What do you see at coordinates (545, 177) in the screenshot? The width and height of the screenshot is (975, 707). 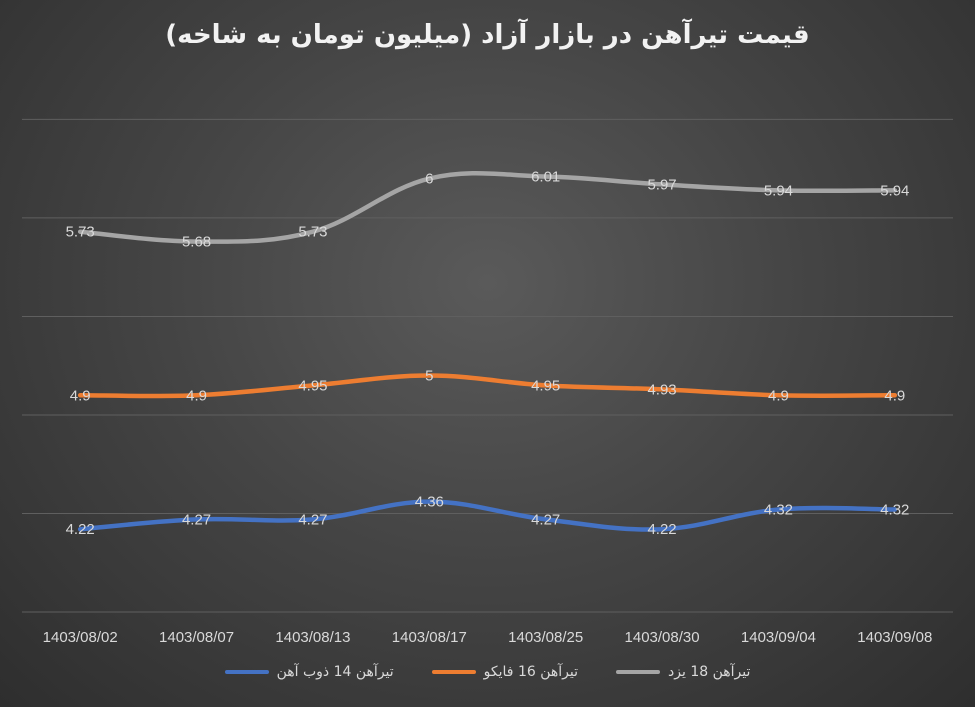 I see `data-label-series-3: 6.01` at bounding box center [545, 177].